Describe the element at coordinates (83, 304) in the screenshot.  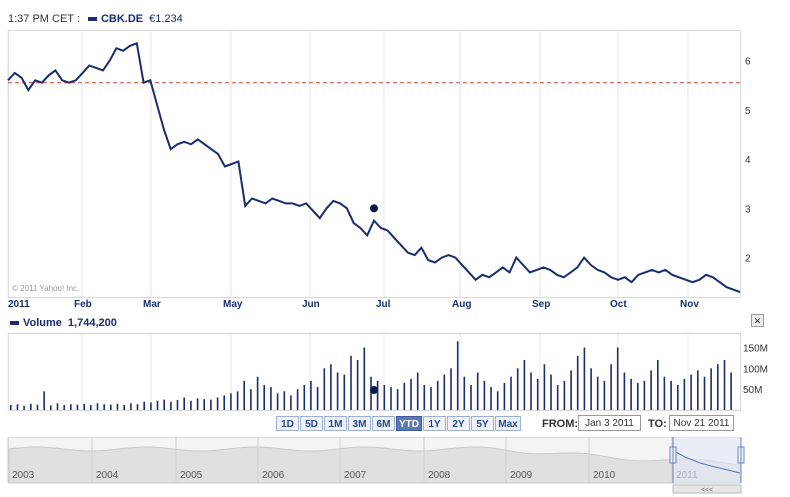
I see `price-x-tick-label: Feb` at that location.